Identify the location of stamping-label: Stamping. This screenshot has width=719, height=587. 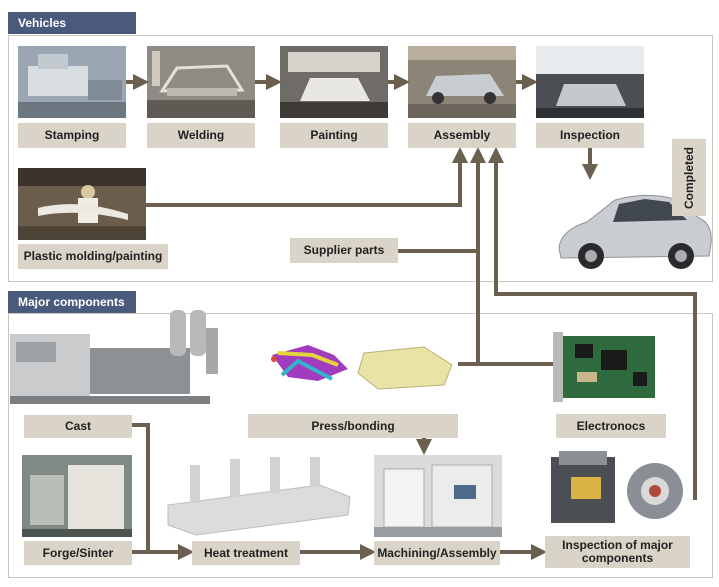
(72, 135).